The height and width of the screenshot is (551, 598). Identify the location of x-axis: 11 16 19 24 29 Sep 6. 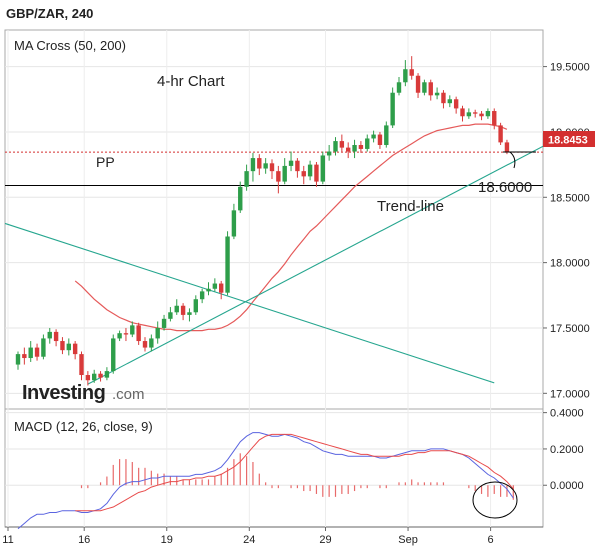
(248, 536).